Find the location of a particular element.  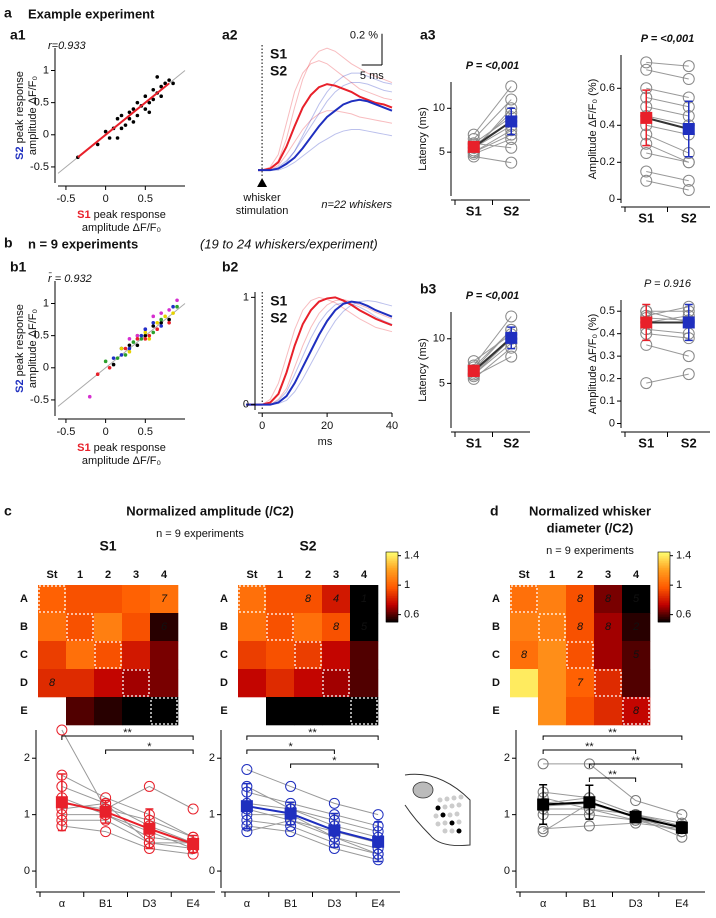

x-tick-label: 40 is located at coordinates (392, 426).